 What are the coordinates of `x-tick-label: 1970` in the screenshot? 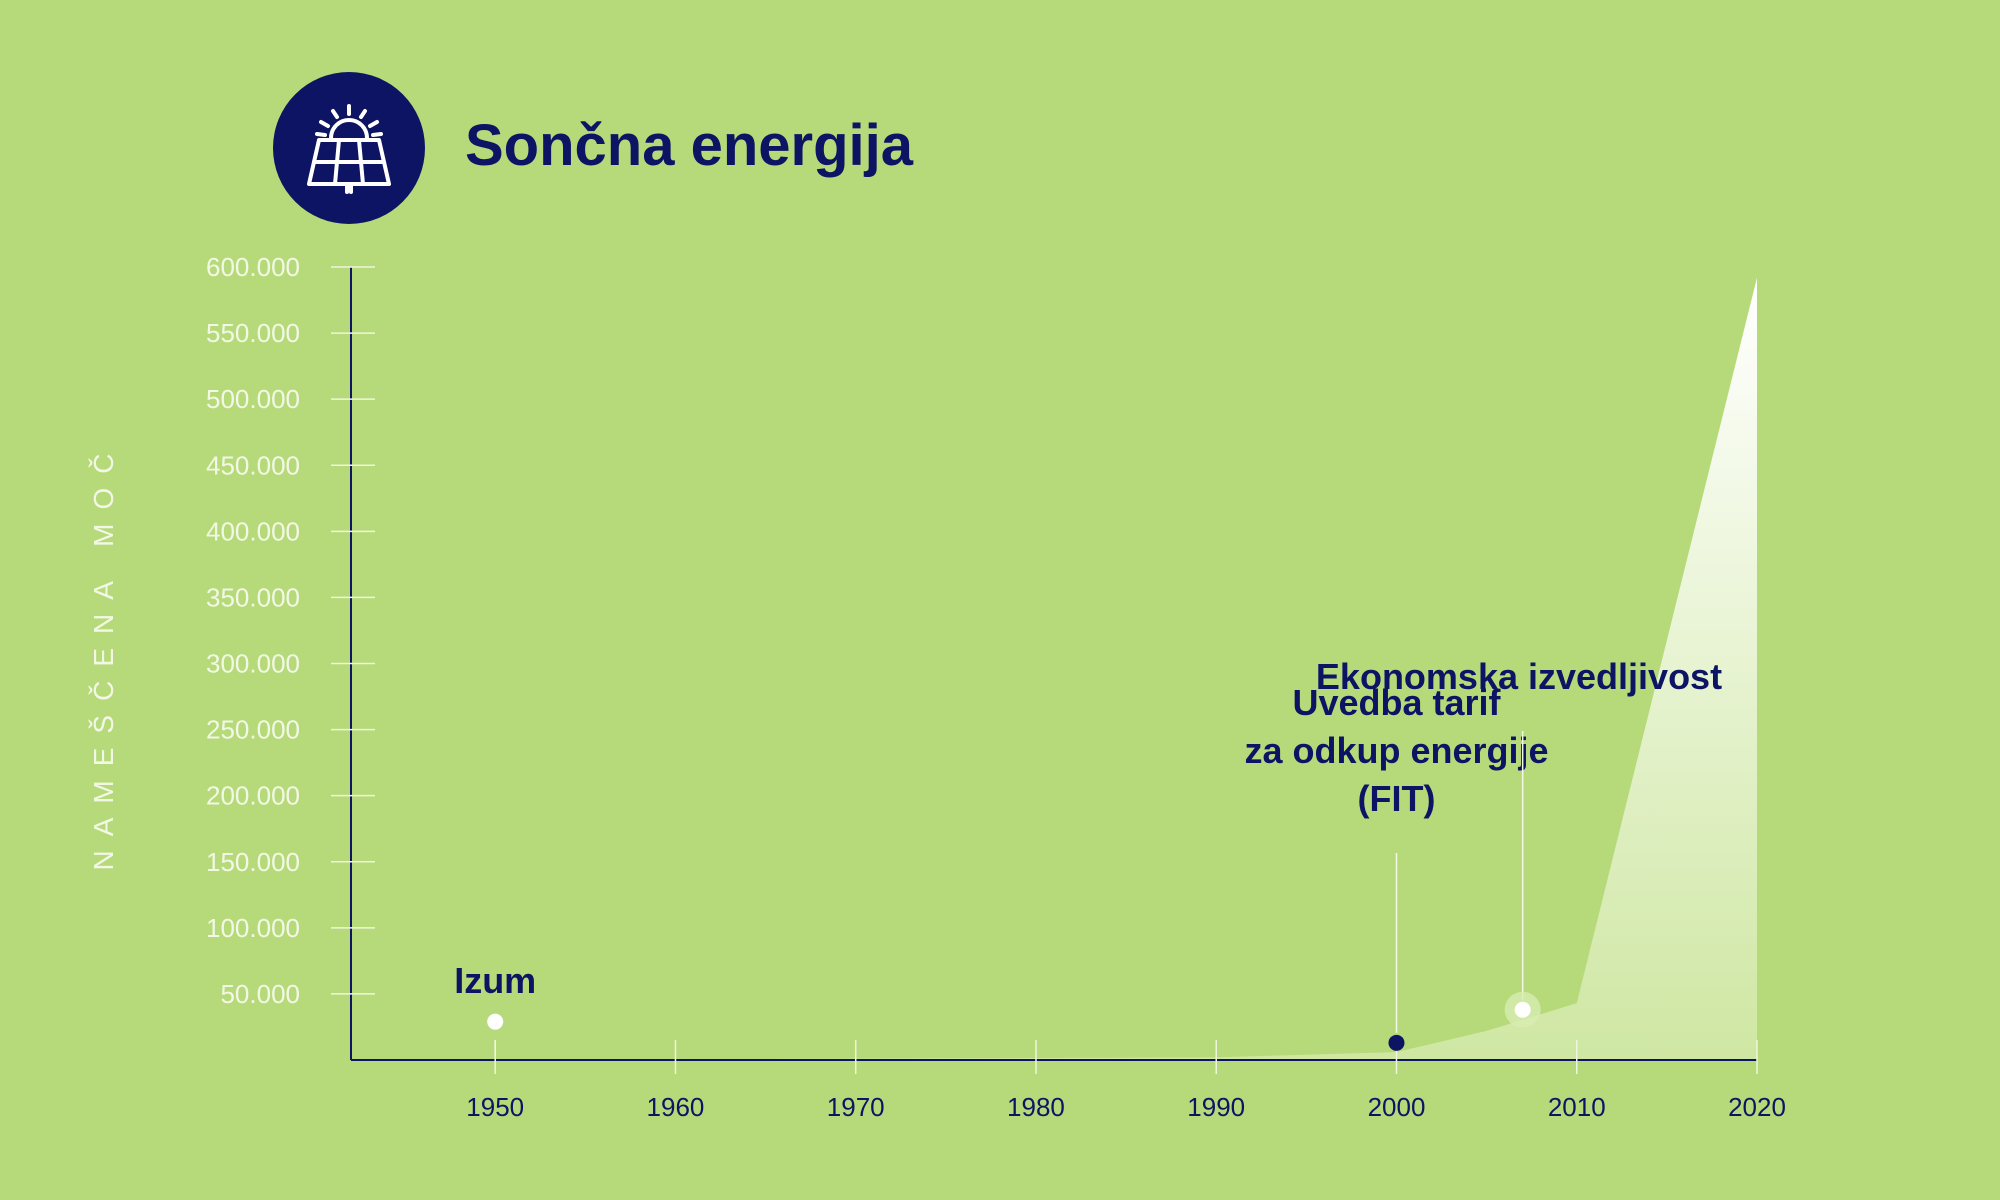 It's located at (856, 1107).